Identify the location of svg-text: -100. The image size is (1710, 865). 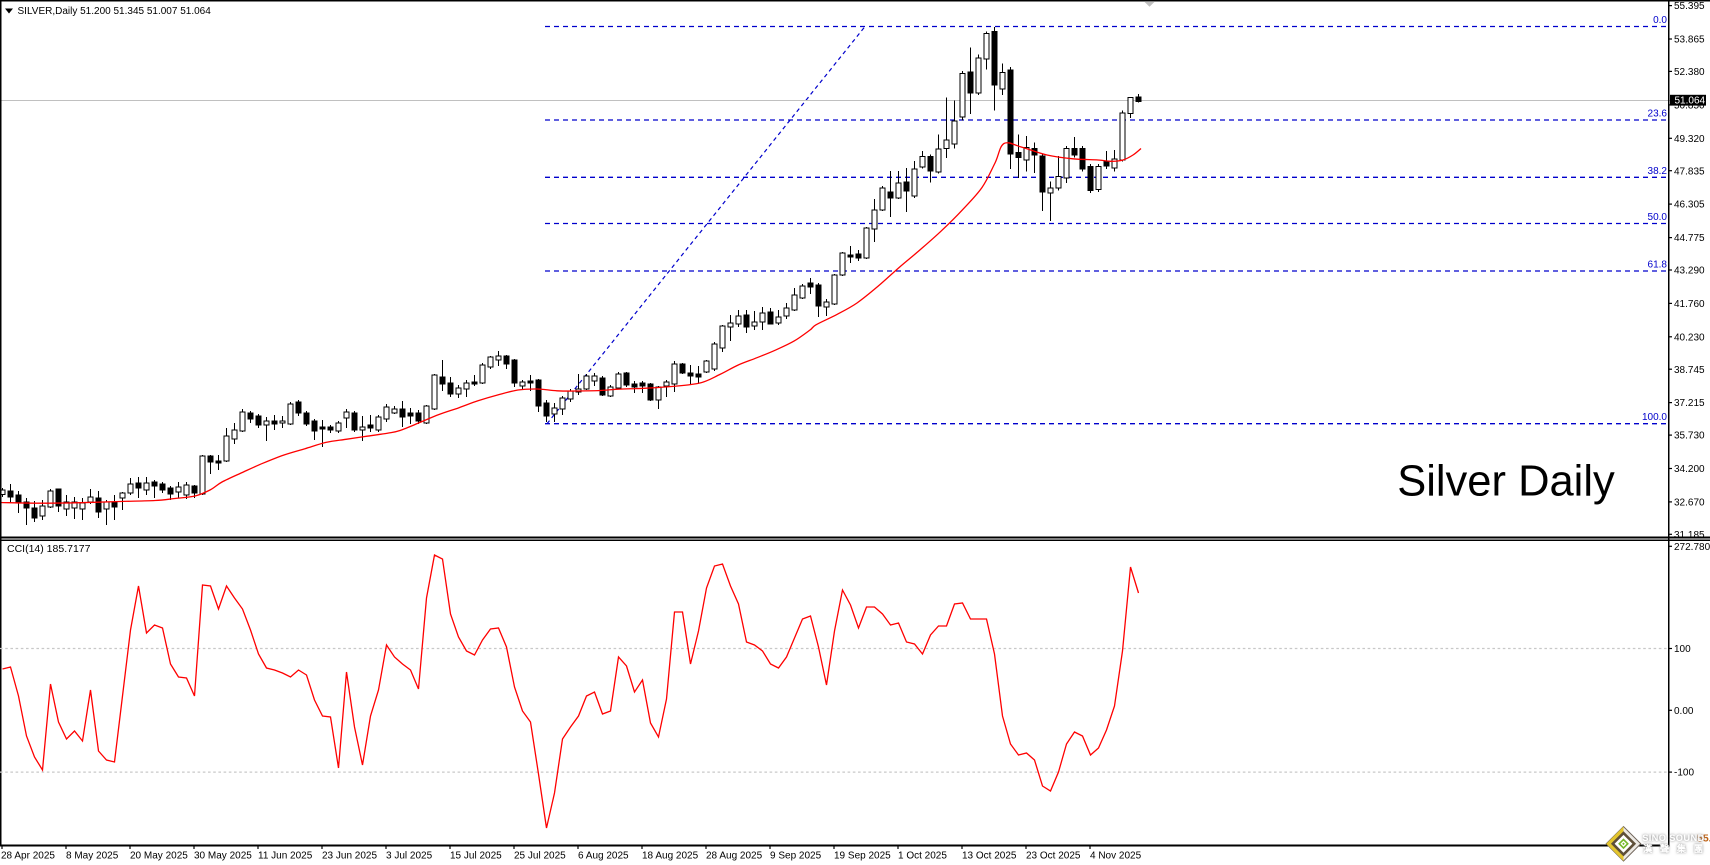
(1684, 773).